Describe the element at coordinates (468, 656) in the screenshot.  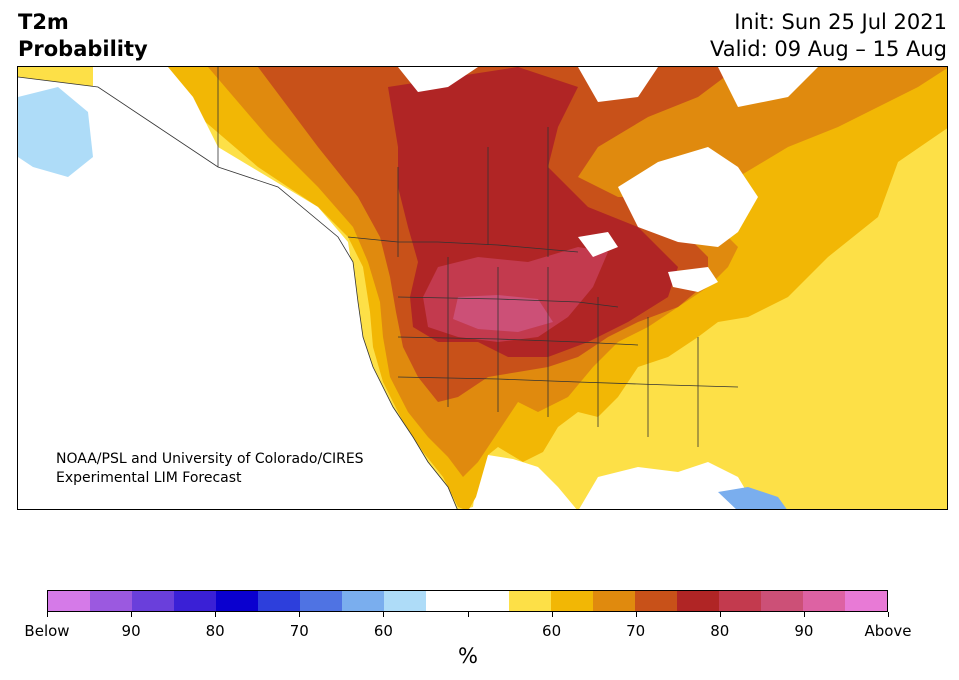
I see `colorbar-units: %` at that location.